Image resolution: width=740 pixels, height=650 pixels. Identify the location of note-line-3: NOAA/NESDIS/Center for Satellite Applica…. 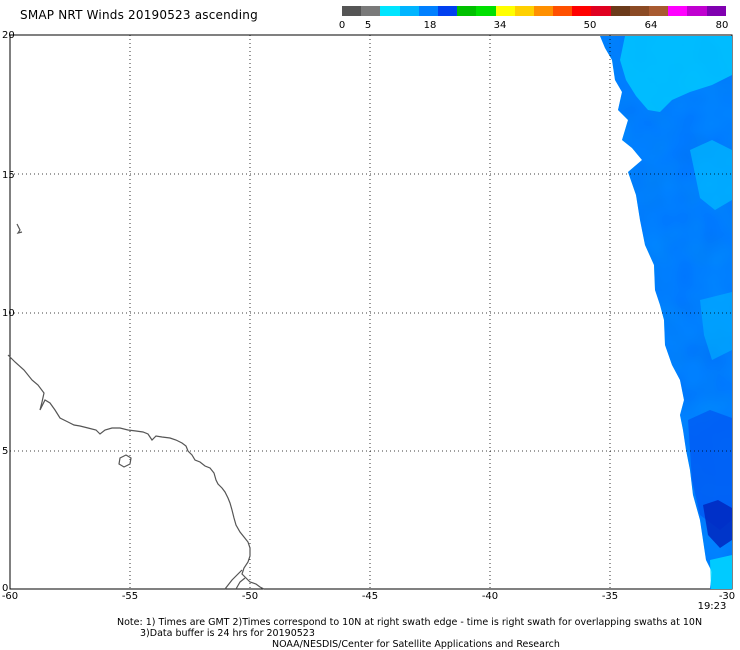
(416, 644).